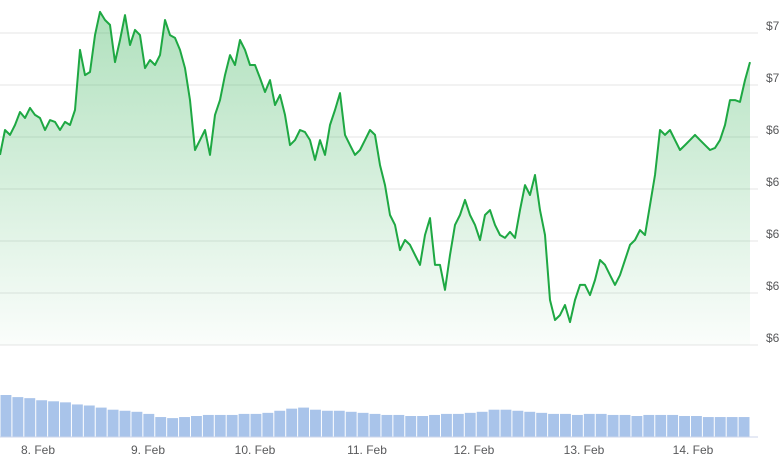  I want to click on x-tick-label: 10. Feb, so click(255, 450).